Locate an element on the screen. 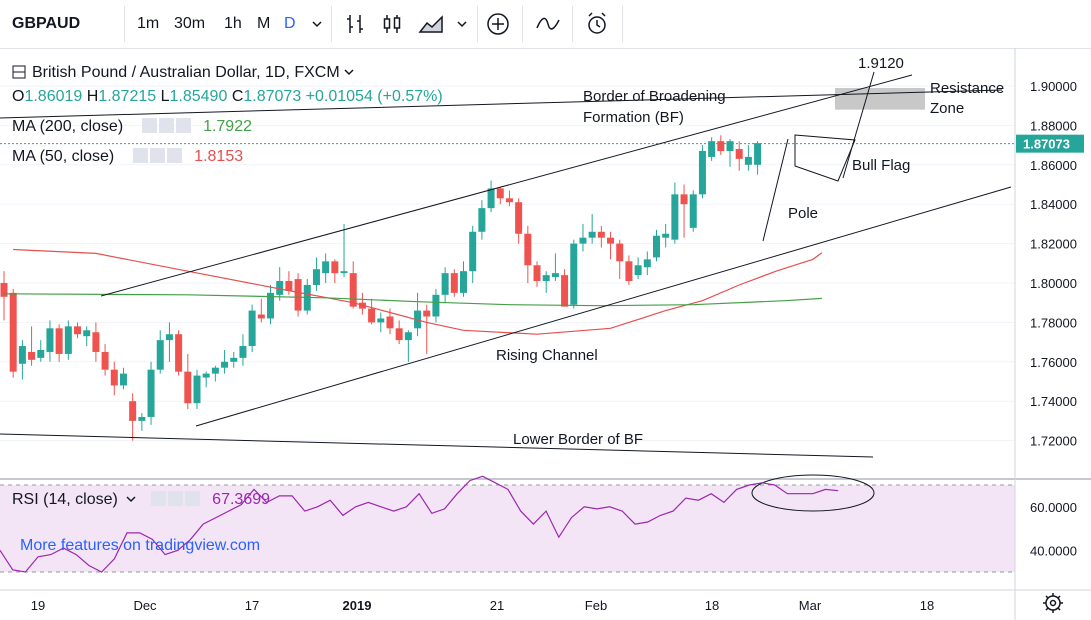 The width and height of the screenshot is (1091, 620). interval-month: M is located at coordinates (264, 23).